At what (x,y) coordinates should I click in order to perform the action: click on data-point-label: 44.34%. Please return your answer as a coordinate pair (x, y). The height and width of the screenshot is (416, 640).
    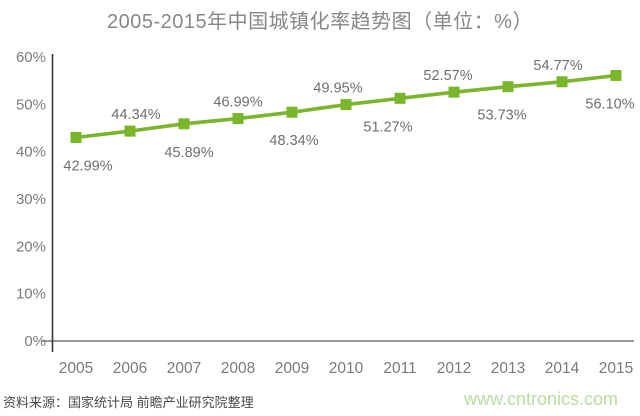
    Looking at the image, I should click on (135, 115).